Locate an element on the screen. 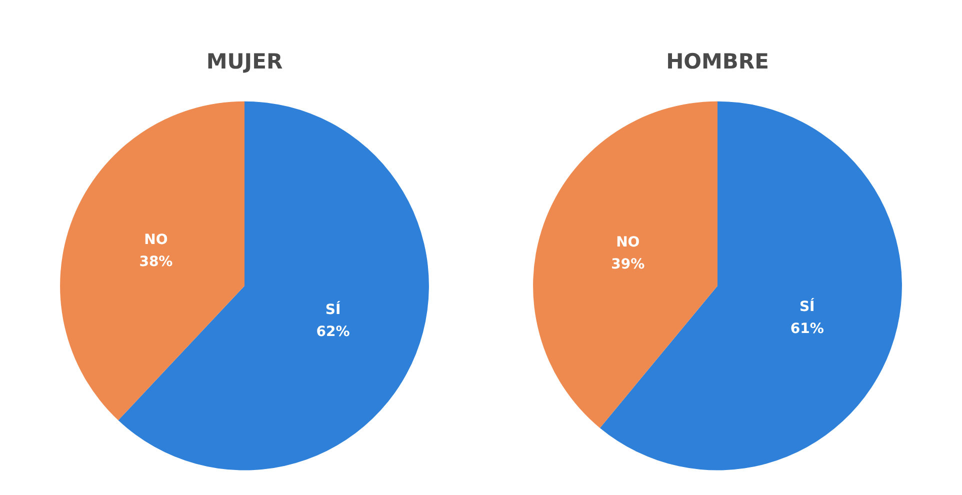 Image resolution: width=962 pixels, height=495 pixels. chart-title: HOMBRE is located at coordinates (717, 62).